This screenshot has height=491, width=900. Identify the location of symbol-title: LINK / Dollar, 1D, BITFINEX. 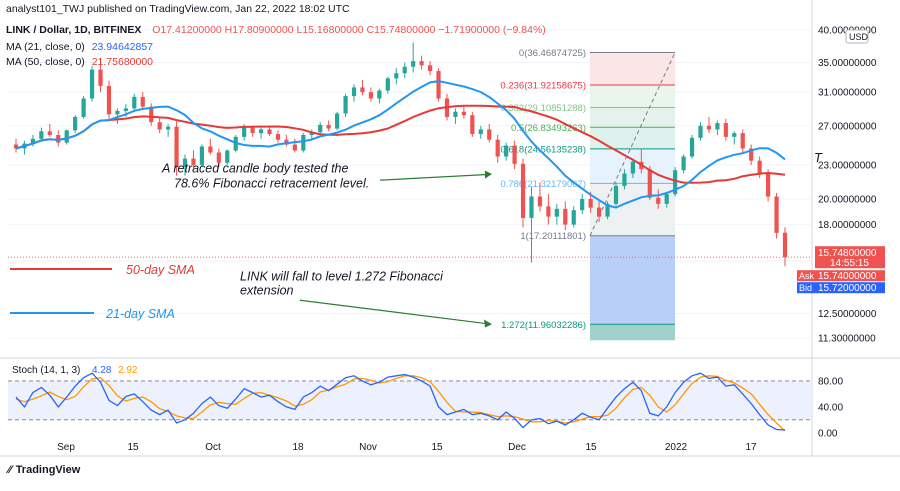
(74, 30).